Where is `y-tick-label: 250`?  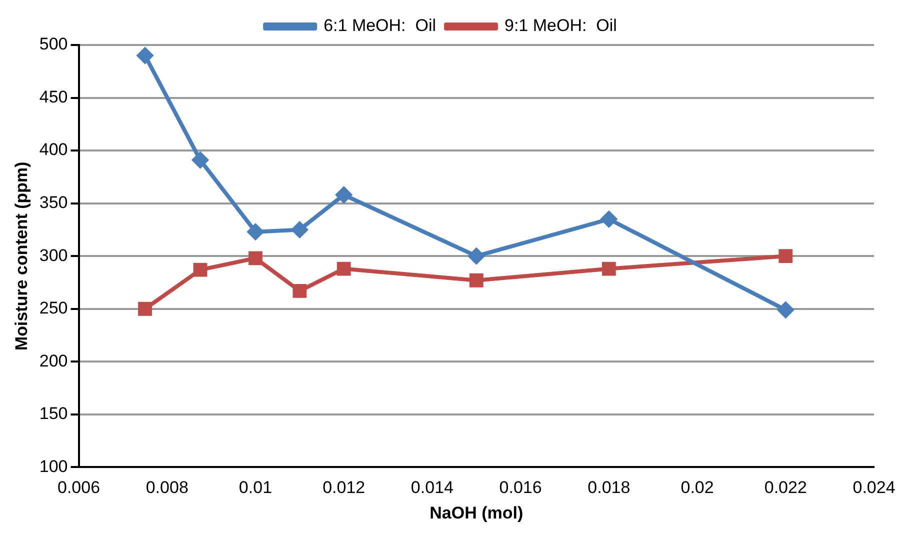
y-tick-label: 250 is located at coordinates (53, 308).